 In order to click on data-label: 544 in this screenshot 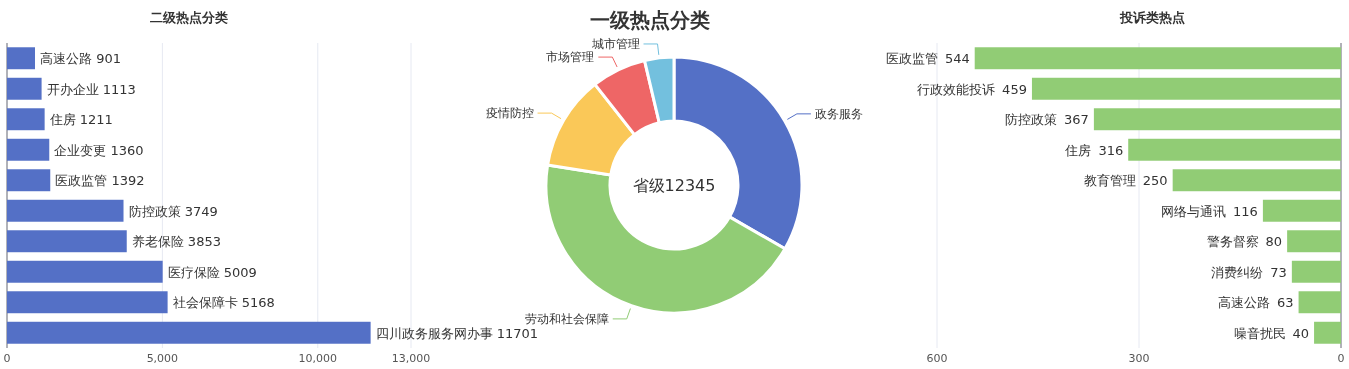, I will do `click(957, 59)`.